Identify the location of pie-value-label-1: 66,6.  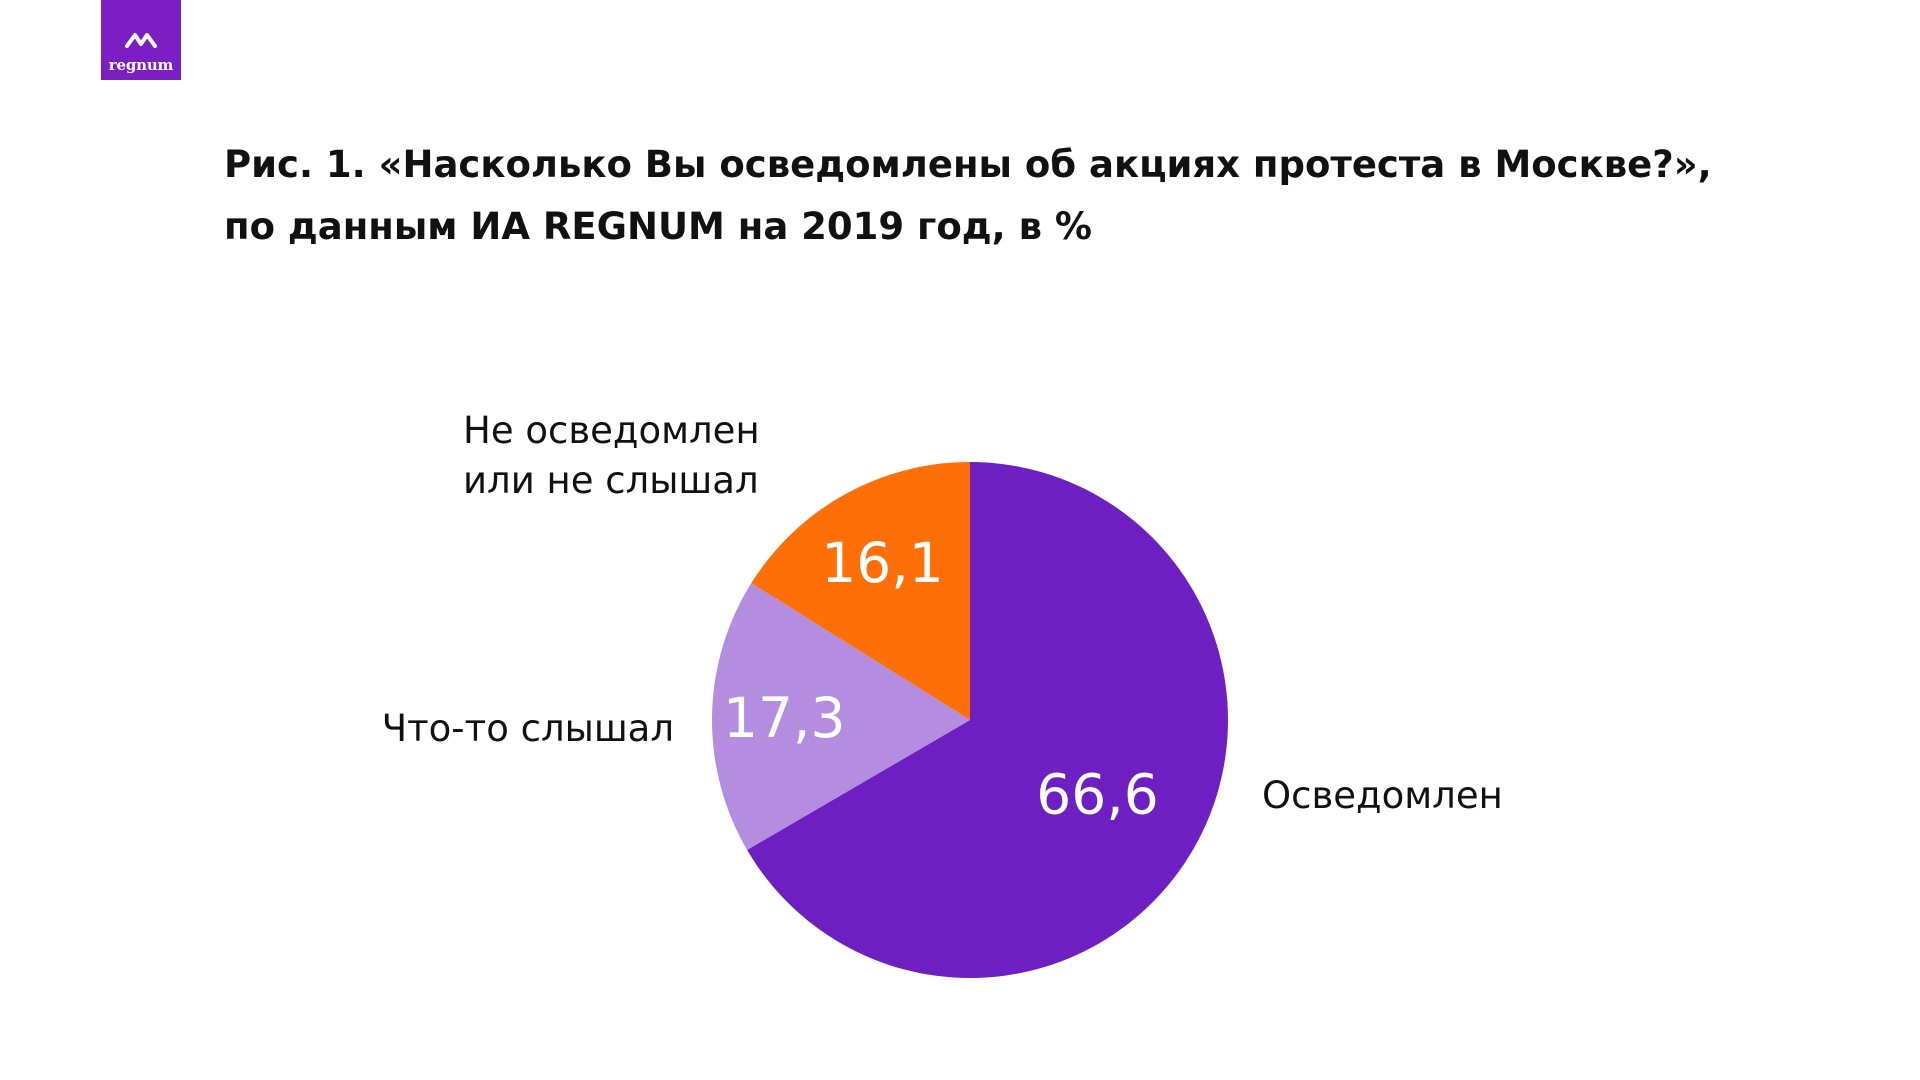
(1097, 794).